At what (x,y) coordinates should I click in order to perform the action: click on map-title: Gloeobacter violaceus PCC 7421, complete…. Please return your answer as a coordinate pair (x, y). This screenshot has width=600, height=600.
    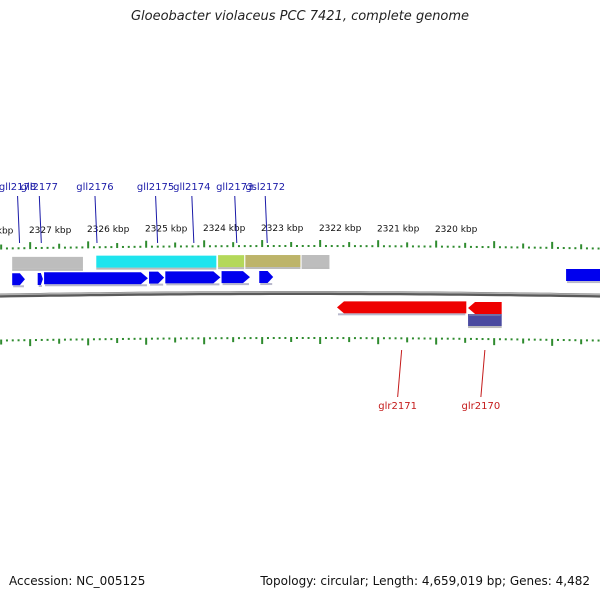
    Looking at the image, I should click on (300, 16).